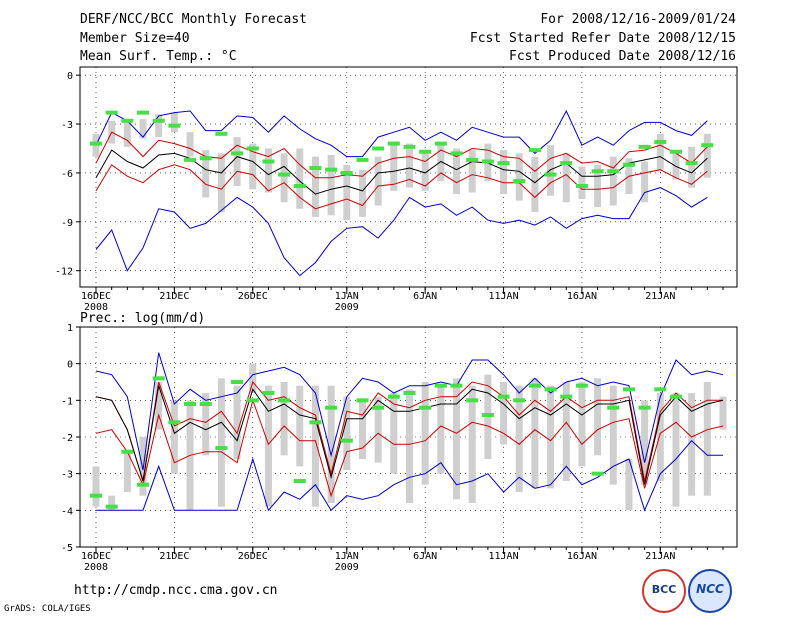 The height and width of the screenshot is (618, 800). I want to click on prec-series-ensemble-90th-pct, so click(409, 431).